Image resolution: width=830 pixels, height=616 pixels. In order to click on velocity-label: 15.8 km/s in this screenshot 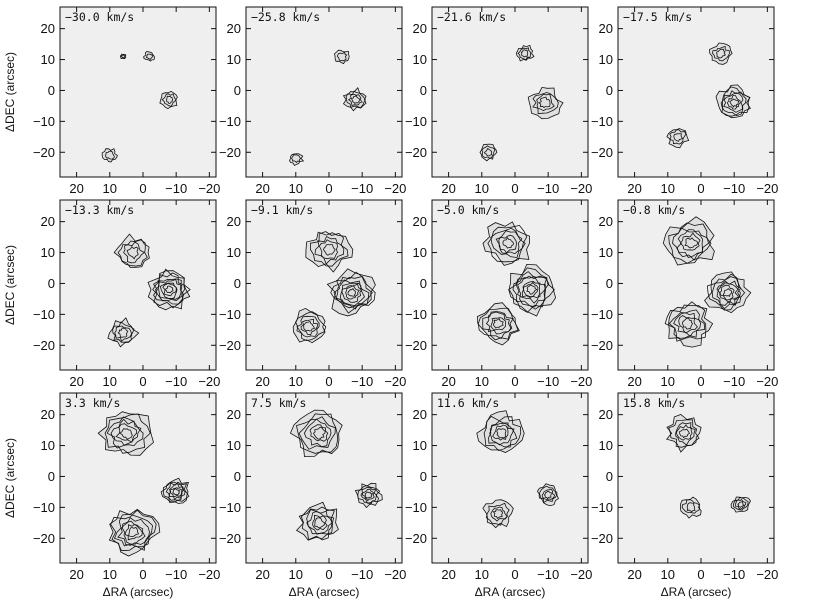, I will do `click(654, 403)`.